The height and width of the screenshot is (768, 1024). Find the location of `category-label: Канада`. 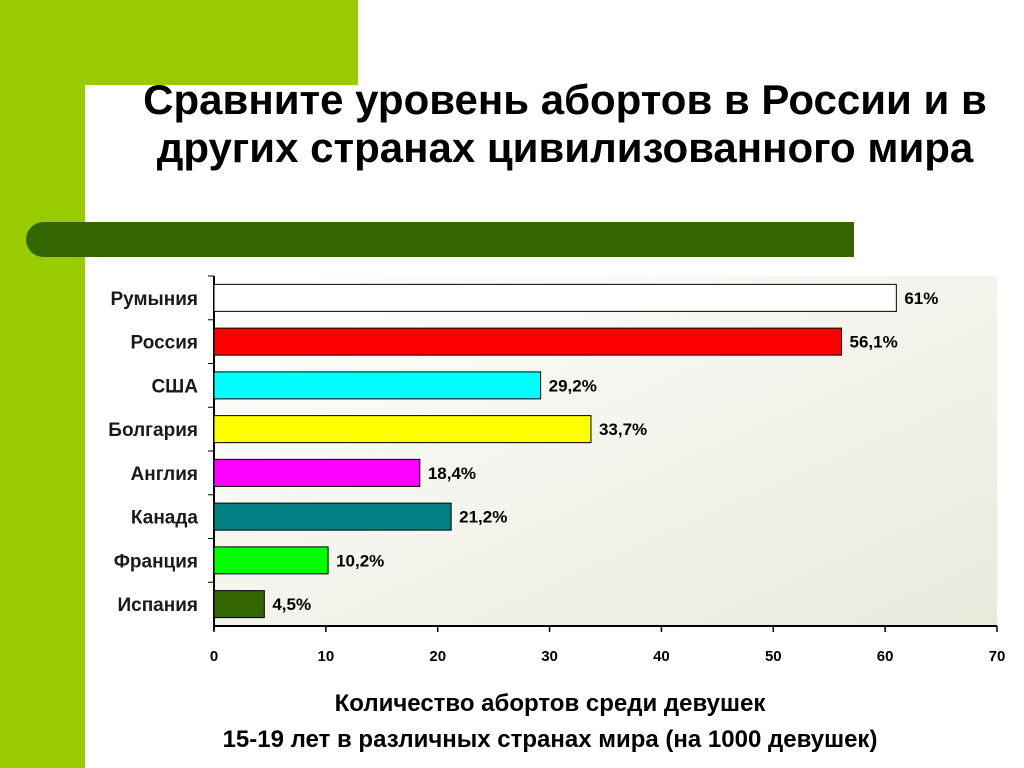

category-label: Канада is located at coordinates (164, 518).